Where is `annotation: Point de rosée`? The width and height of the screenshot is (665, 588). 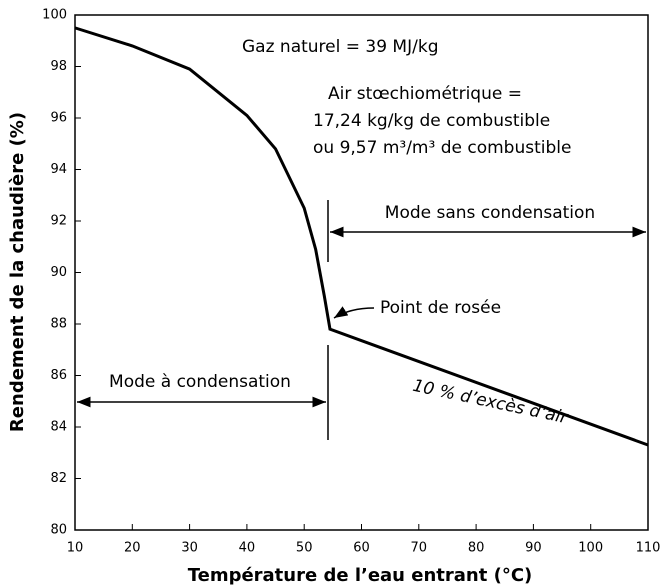
annotation: Point de rosée is located at coordinates (440, 308).